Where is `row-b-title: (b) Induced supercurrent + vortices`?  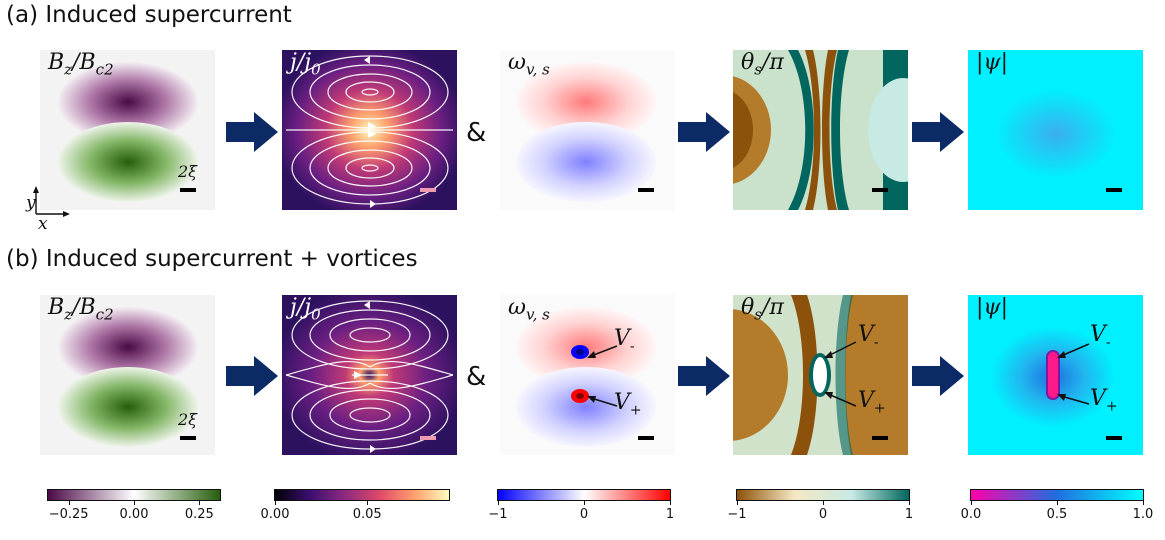
row-b-title: (b) Induced supercurrent + vortices is located at coordinates (212, 259).